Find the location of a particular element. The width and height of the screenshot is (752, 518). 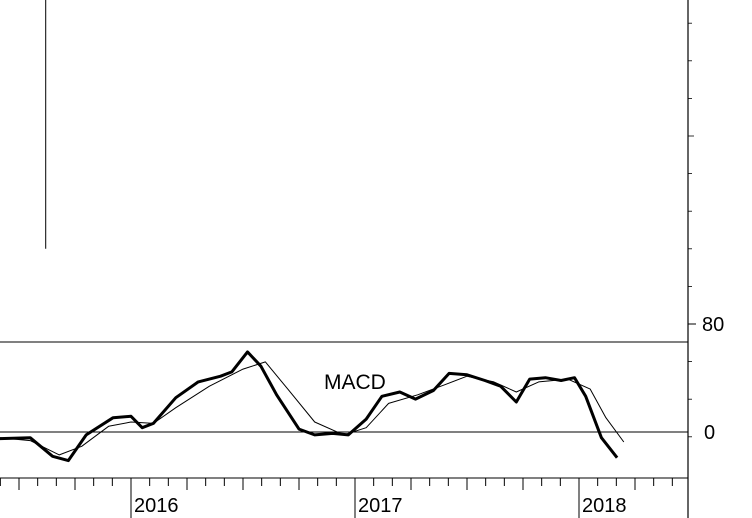

price-panel is located at coordinates (46, 124).